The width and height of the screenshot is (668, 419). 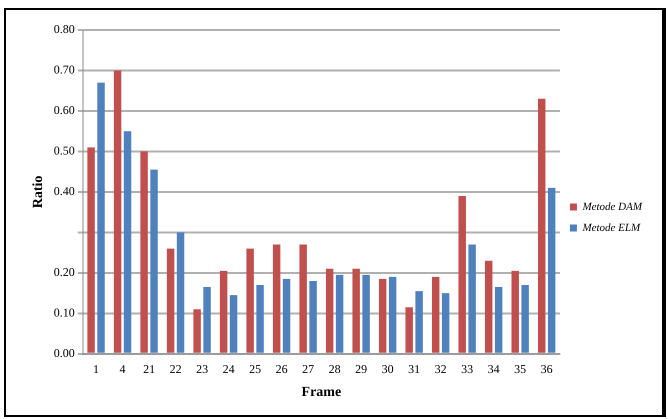 I want to click on y-axis-title: Ratio, so click(x=38, y=192).